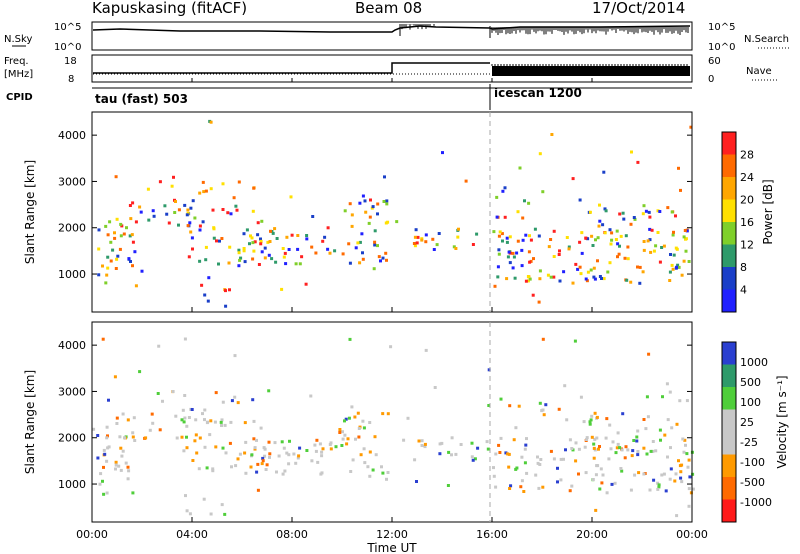 This screenshot has height=554, width=800. Describe the element at coordinates (750, 402) in the screenshot. I see `colorbar-tick: 100` at that location.